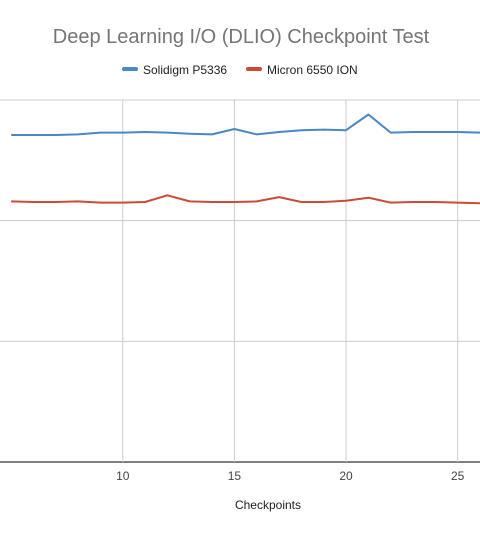  I want to click on chart-title: Deep Learning I/O (DLIO) Checkpoint Test, so click(241, 37).